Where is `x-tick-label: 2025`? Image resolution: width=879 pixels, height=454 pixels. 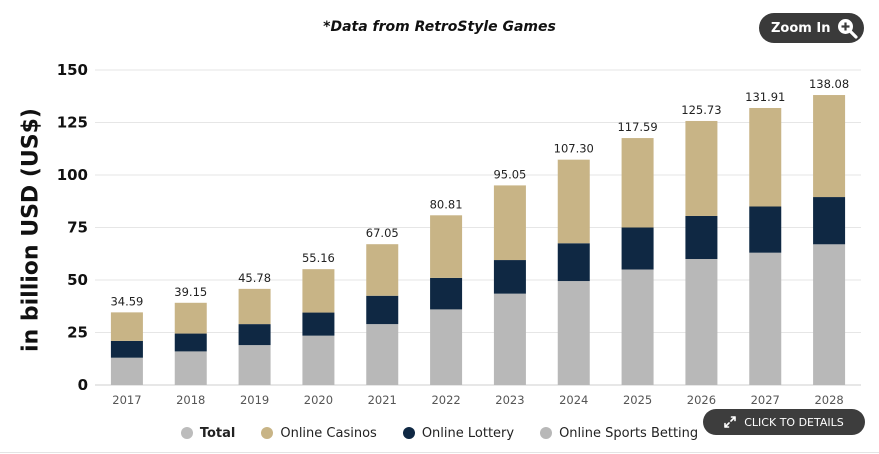
x-tick-label: 2025 is located at coordinates (637, 400).